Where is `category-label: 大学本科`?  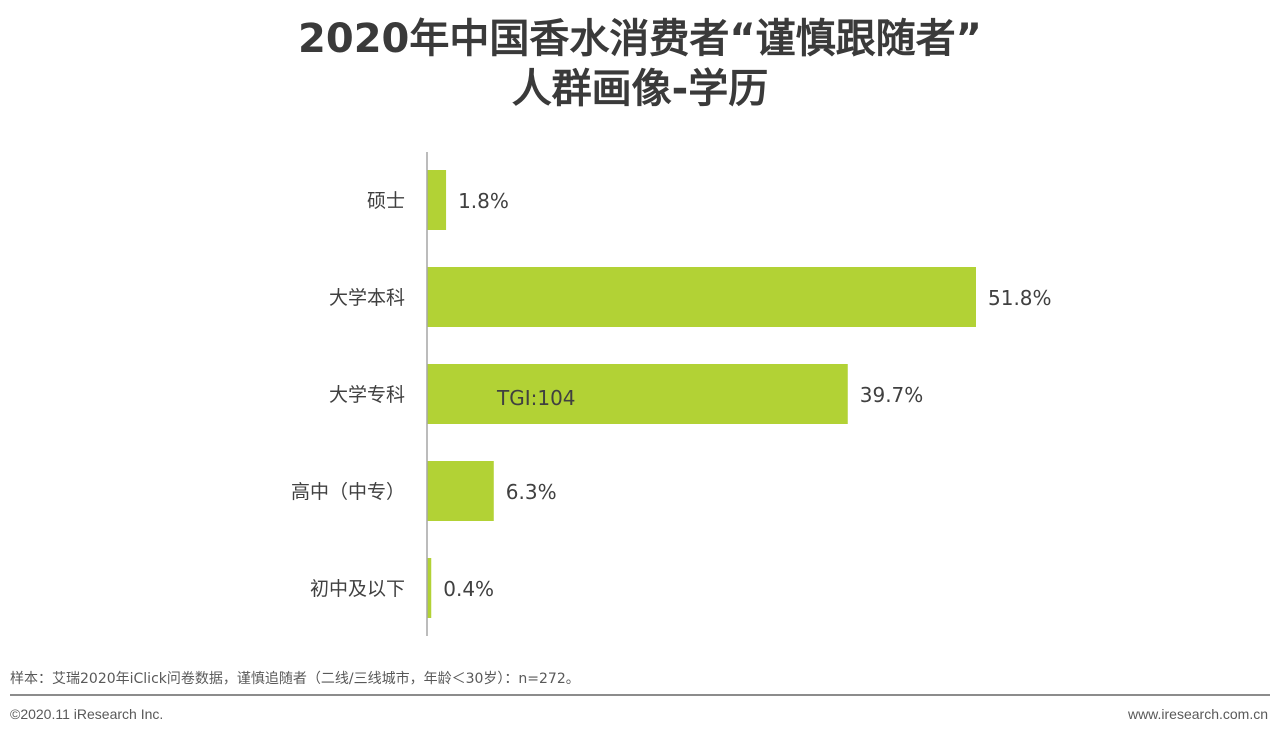
category-label: 大学本科 is located at coordinates (367, 298).